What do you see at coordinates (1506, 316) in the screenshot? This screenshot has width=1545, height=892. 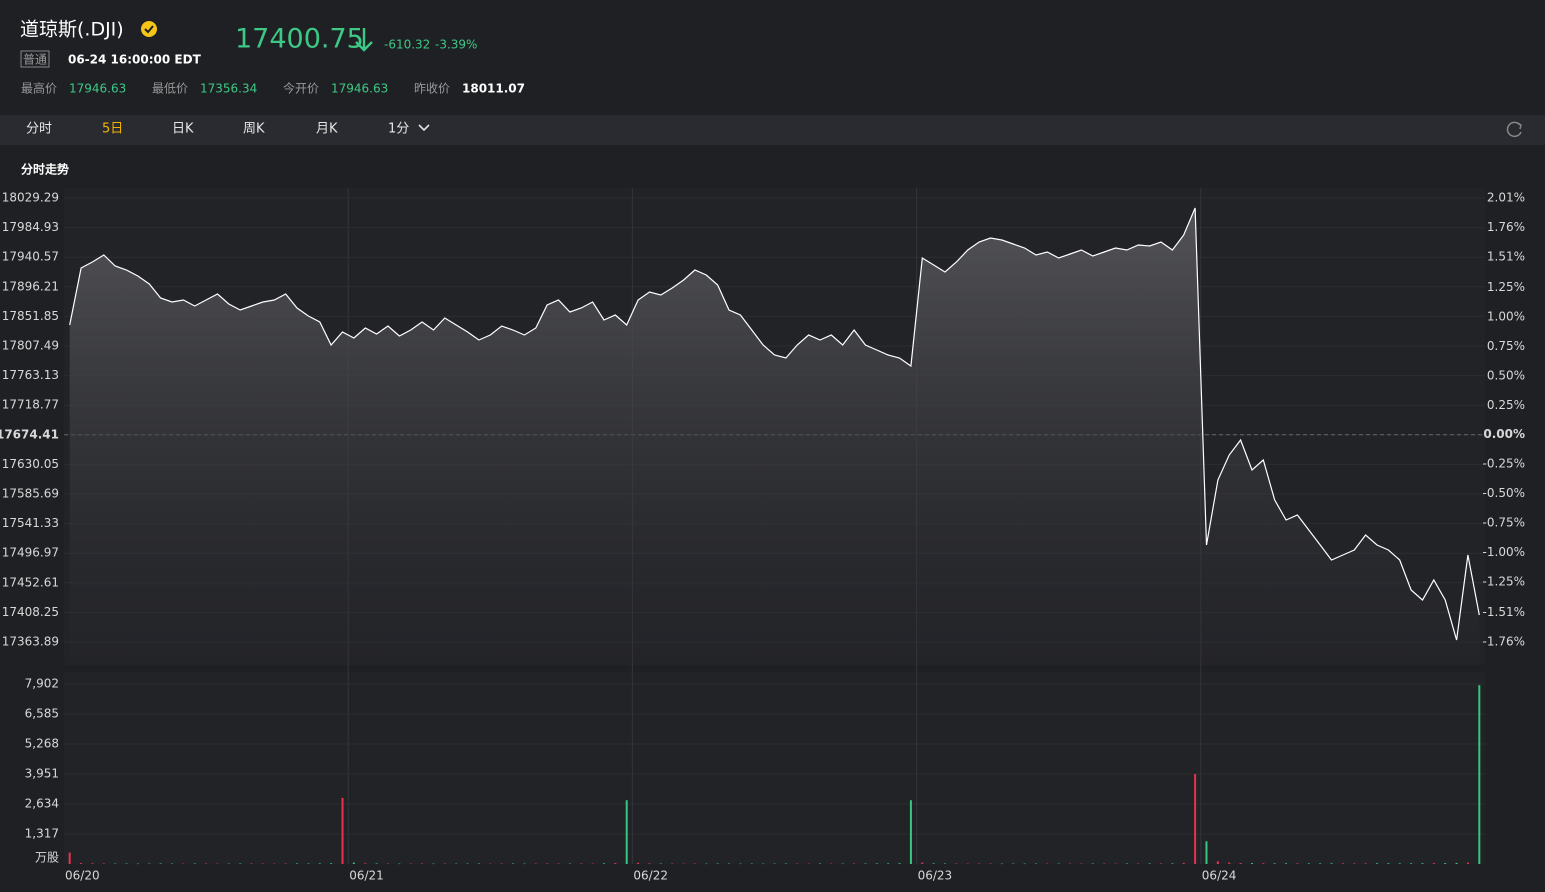 I see `y2-tick-label: 1.00%` at bounding box center [1506, 316].